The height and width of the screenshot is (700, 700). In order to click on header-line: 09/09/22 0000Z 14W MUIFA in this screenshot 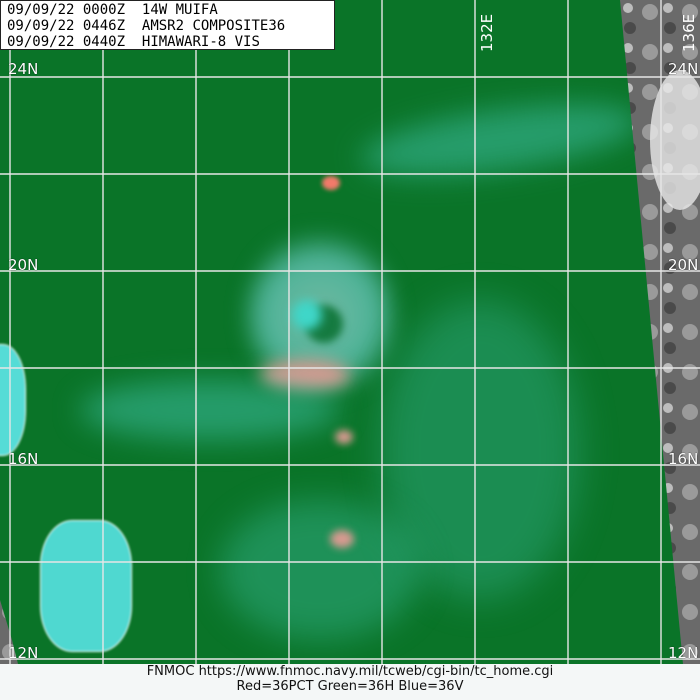, I will do `click(112, 10)`.